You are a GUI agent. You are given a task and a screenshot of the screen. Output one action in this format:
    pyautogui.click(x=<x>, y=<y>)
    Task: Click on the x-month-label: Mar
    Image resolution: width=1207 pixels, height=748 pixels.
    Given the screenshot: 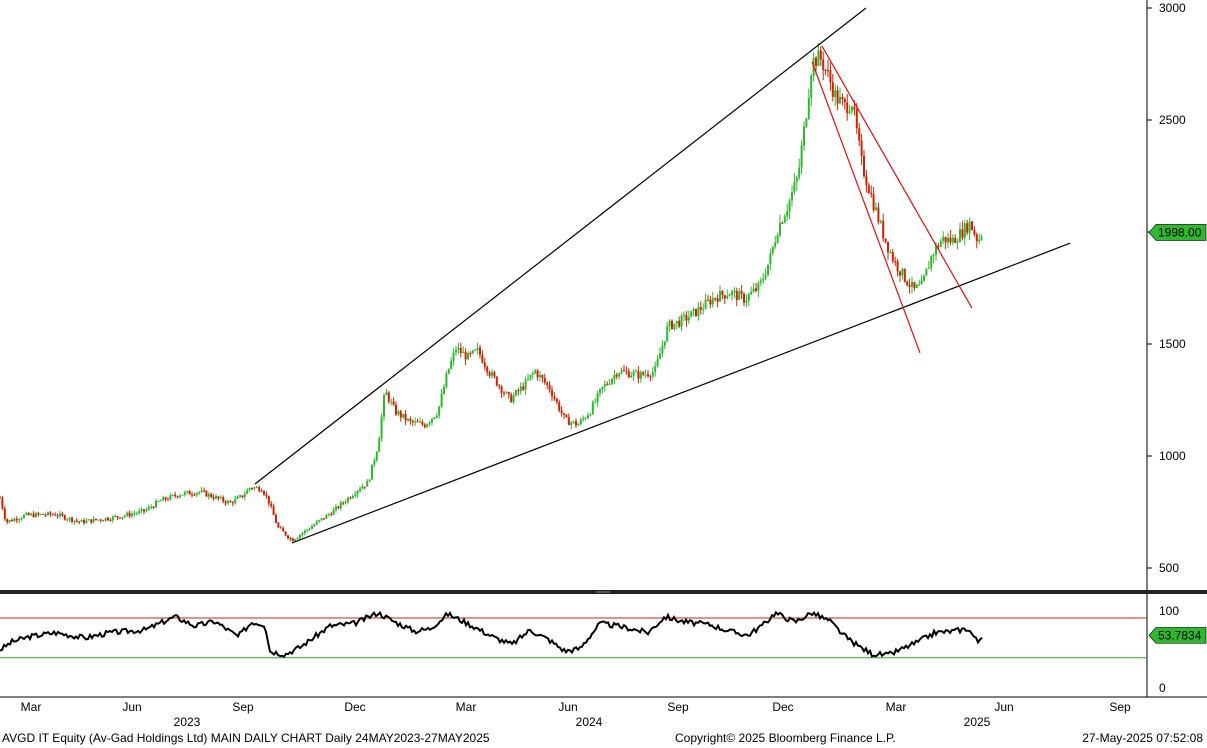 What is the action you would take?
    pyautogui.click(x=31, y=707)
    